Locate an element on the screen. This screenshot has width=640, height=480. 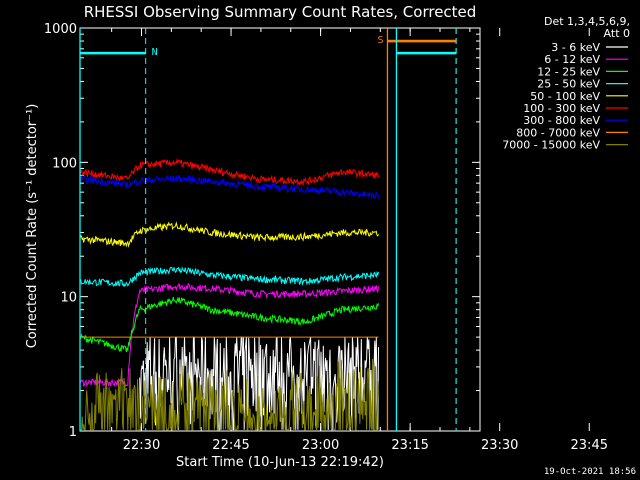
legend-header-line-2: Att 0 is located at coordinates (617, 33).